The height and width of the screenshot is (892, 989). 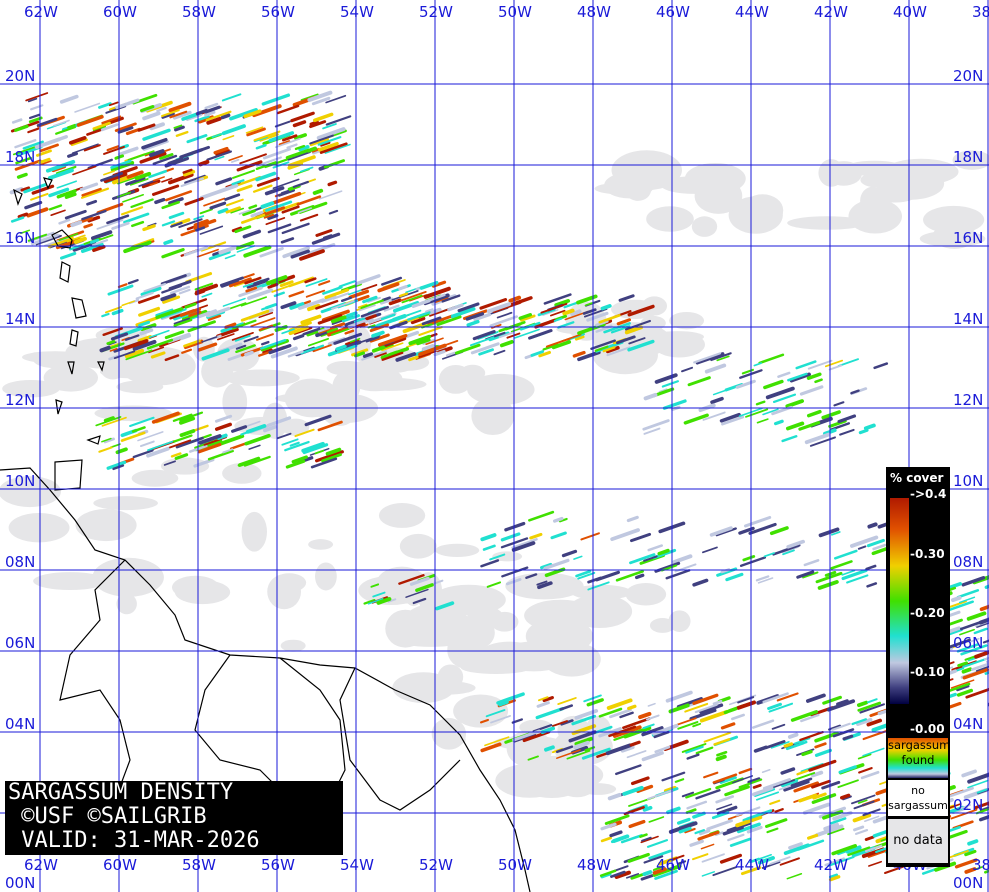 I want to click on latitude-label-right: 06N, so click(x=968, y=643).